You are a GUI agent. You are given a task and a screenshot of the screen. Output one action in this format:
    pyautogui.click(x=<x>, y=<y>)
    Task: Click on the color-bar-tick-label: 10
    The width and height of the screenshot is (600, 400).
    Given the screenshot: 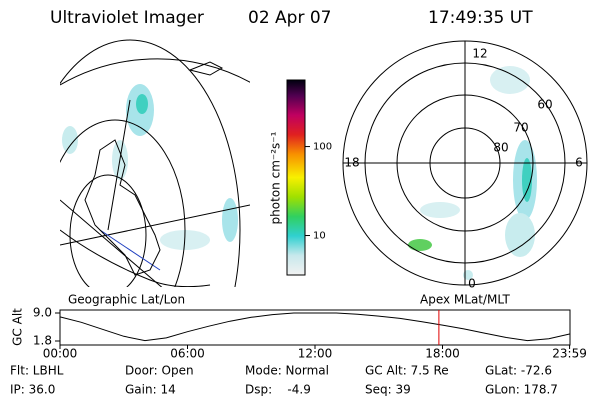 What is the action you would take?
    pyautogui.click(x=319, y=236)
    